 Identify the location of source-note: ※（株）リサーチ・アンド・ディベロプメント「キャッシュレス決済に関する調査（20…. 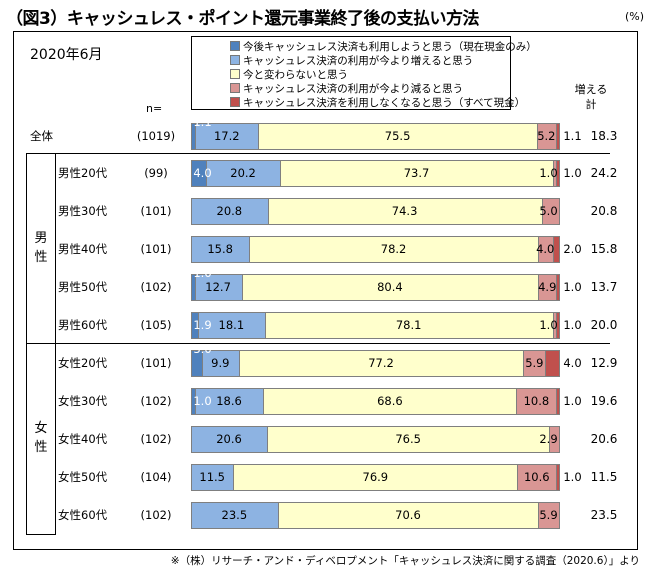
(405, 561).